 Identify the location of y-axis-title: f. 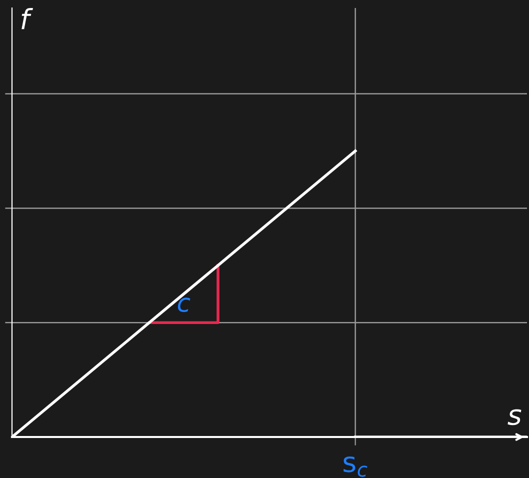
(27, 19).